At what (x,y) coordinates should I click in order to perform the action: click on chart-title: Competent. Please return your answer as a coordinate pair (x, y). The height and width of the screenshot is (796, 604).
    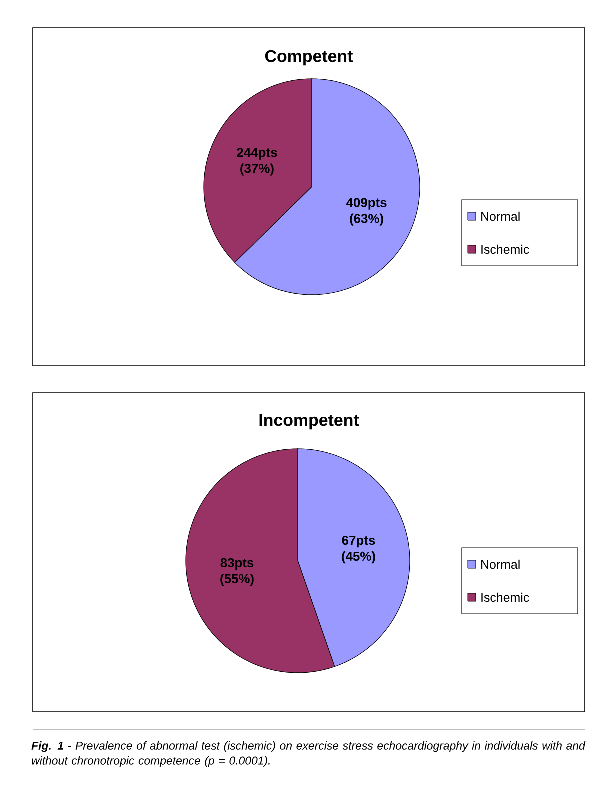
    Looking at the image, I should click on (309, 58).